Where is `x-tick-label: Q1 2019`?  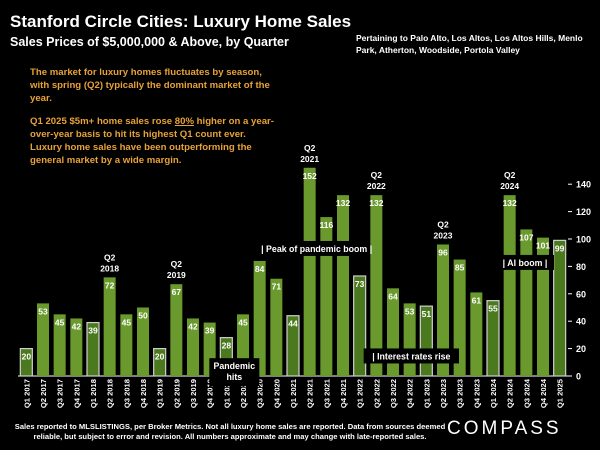
x-tick-label: Q1 2019 is located at coordinates (160, 393).